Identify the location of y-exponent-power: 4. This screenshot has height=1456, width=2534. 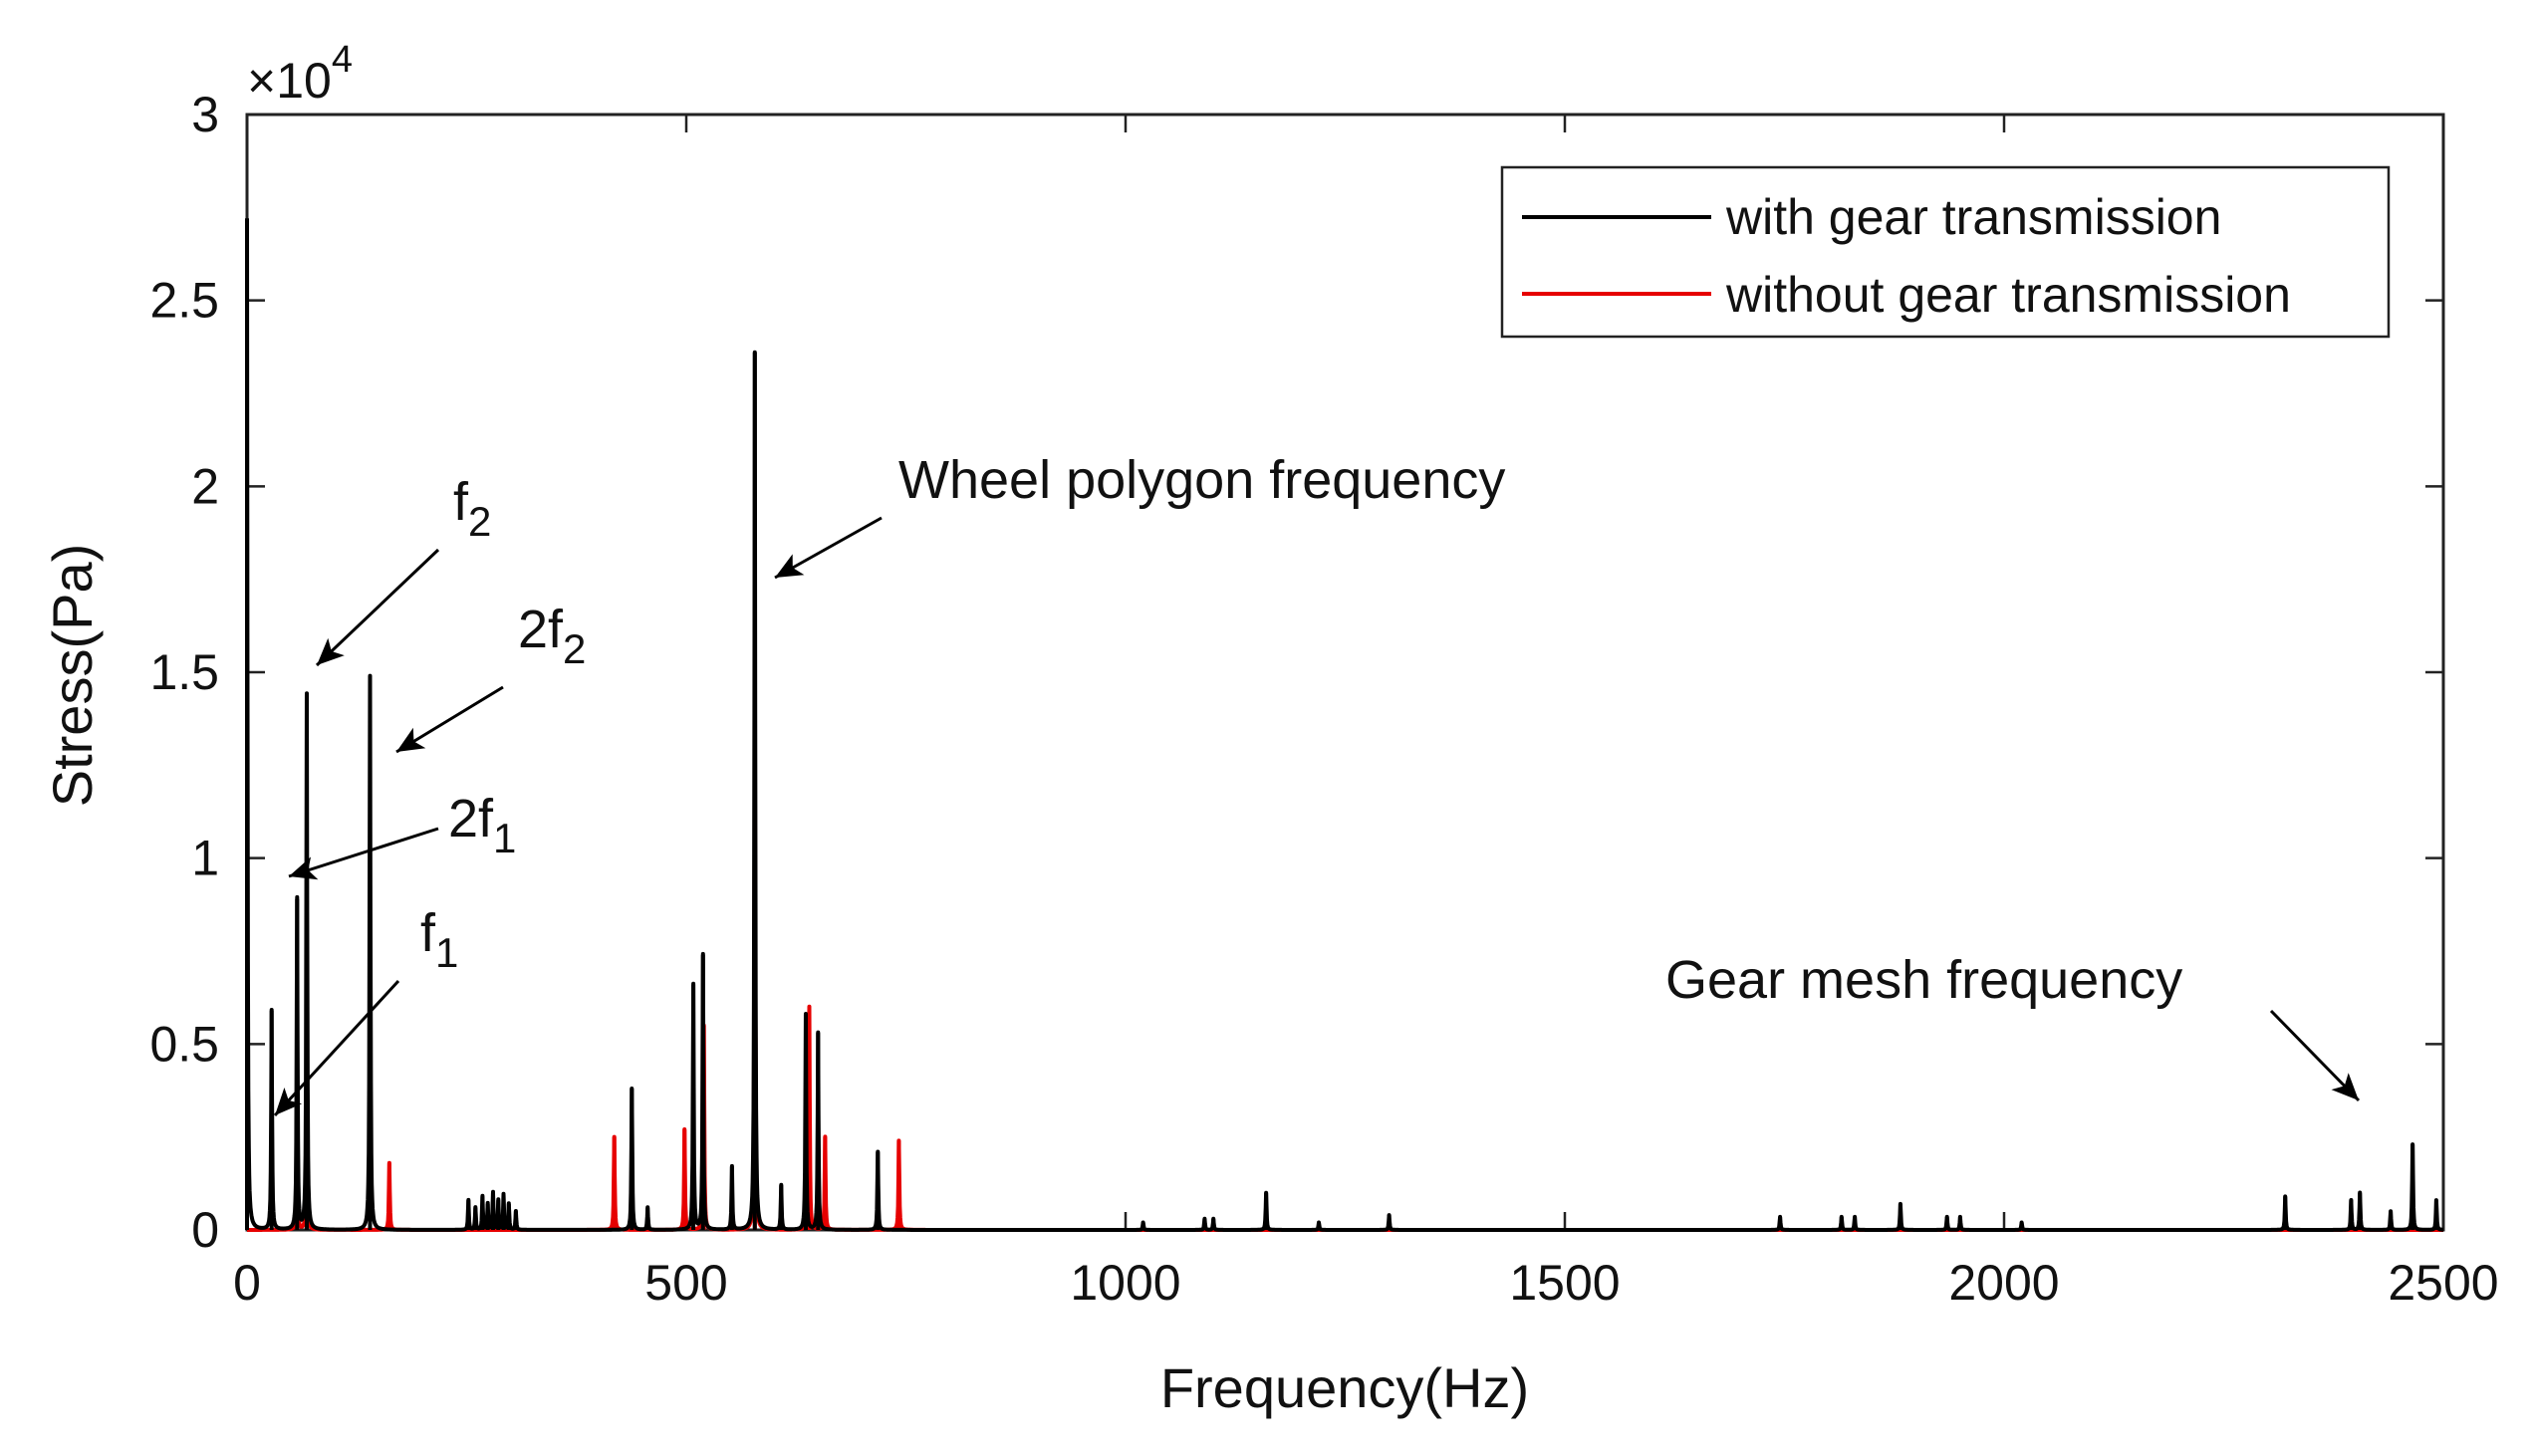
(342, 60).